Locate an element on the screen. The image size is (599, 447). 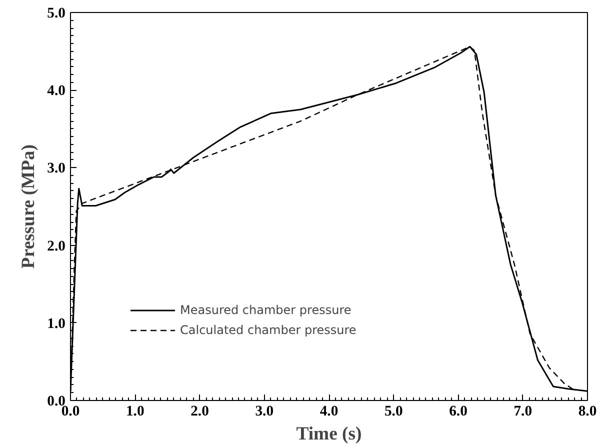
legend-label: Measured chamber pressure is located at coordinates (266, 310).